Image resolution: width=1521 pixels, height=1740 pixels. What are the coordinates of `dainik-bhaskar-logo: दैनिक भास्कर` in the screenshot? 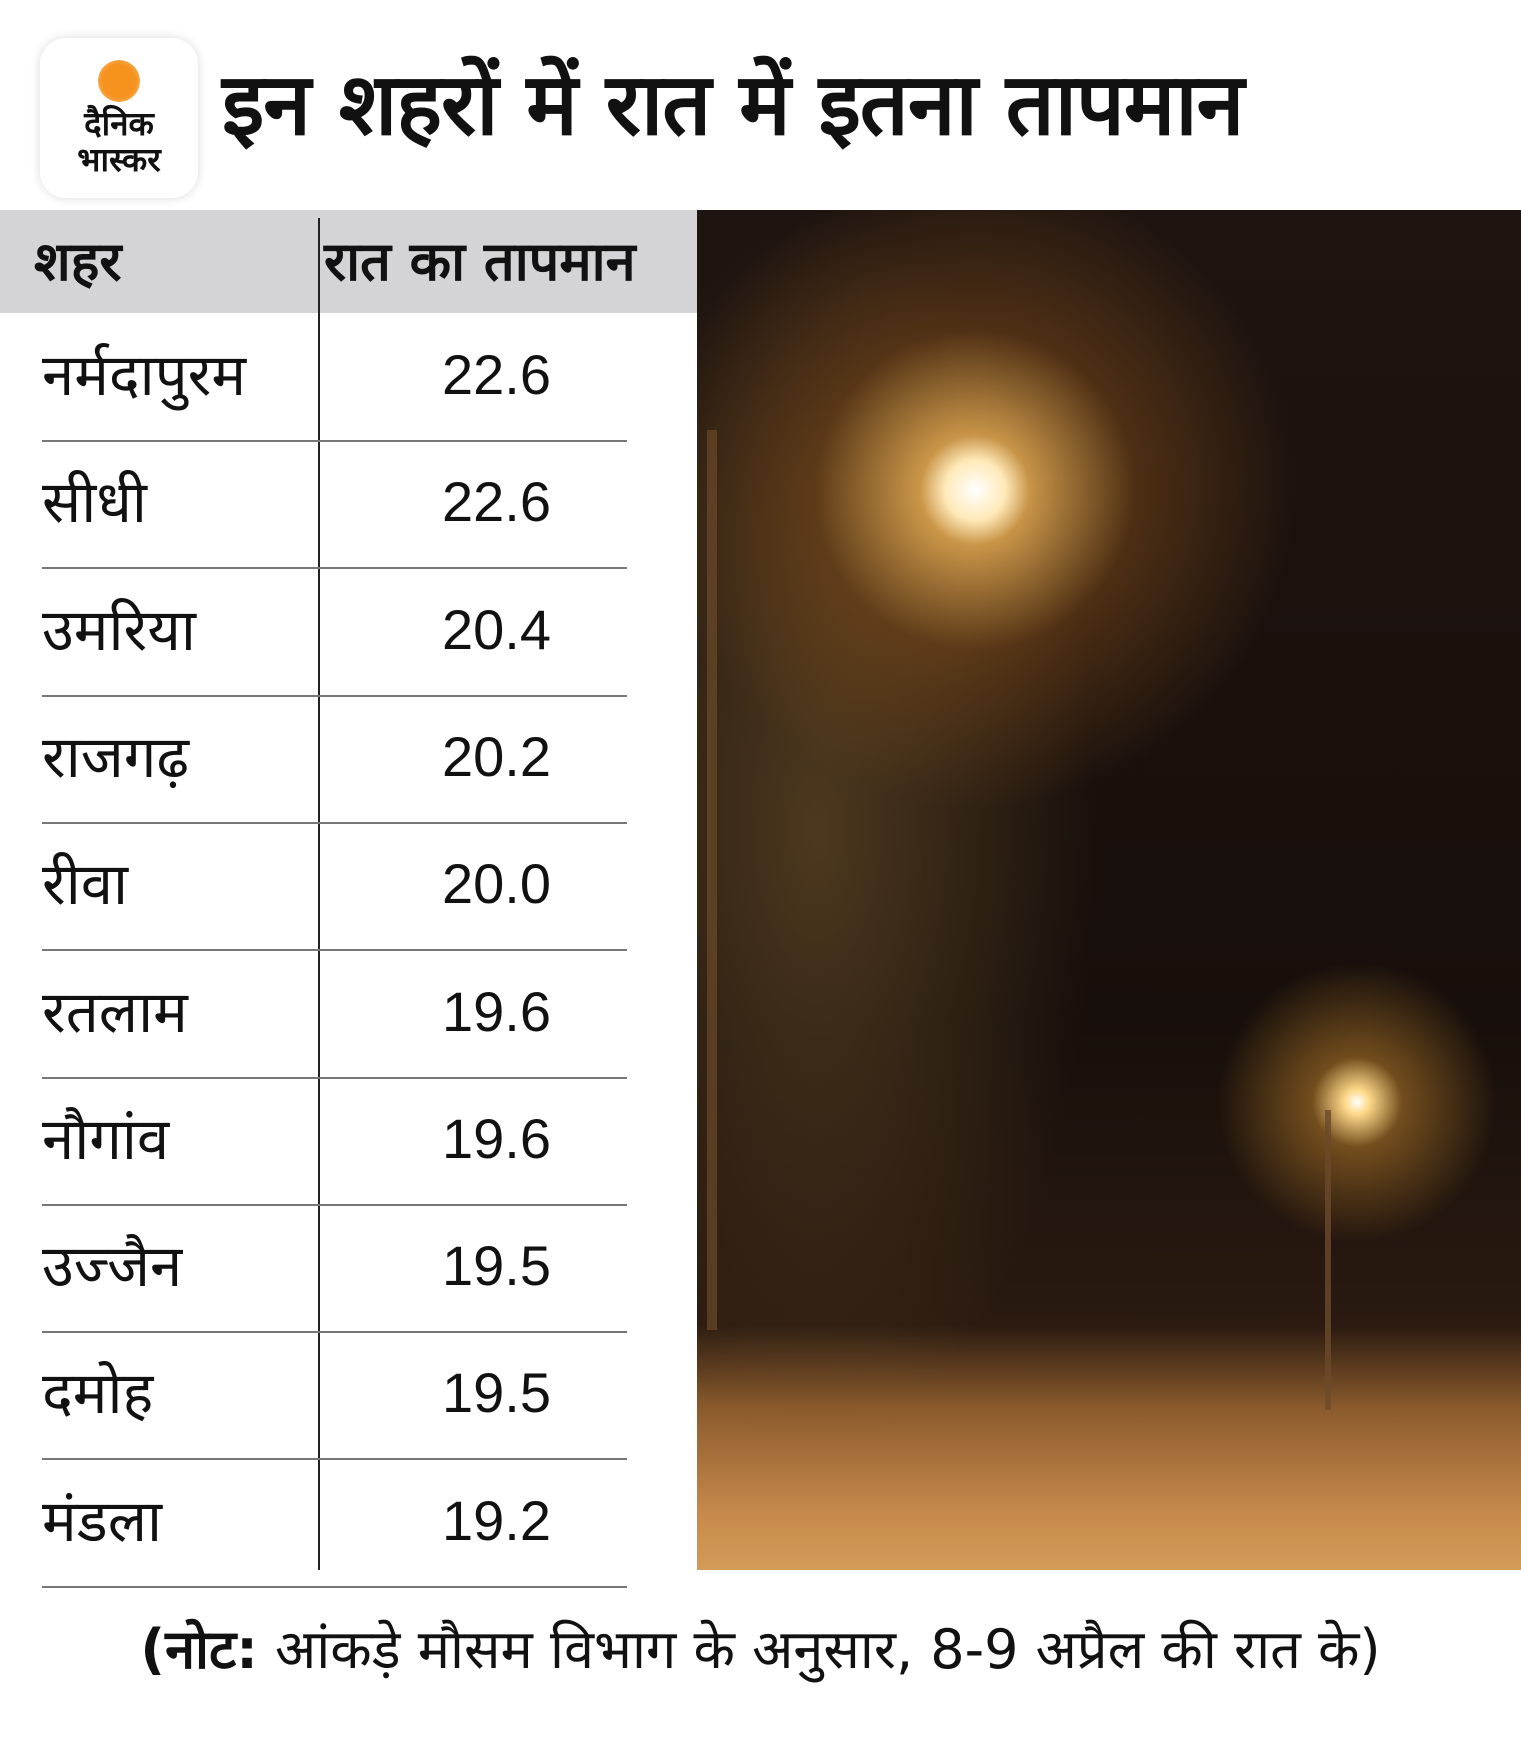 It's located at (119, 118).